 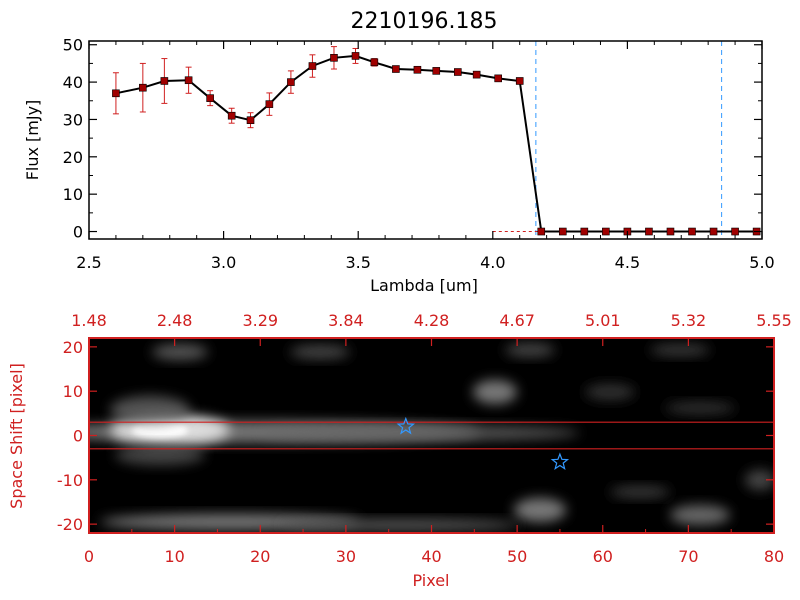 What do you see at coordinates (603, 320) in the screenshot?
I see `wavelength-tick-label: 5.01` at bounding box center [603, 320].